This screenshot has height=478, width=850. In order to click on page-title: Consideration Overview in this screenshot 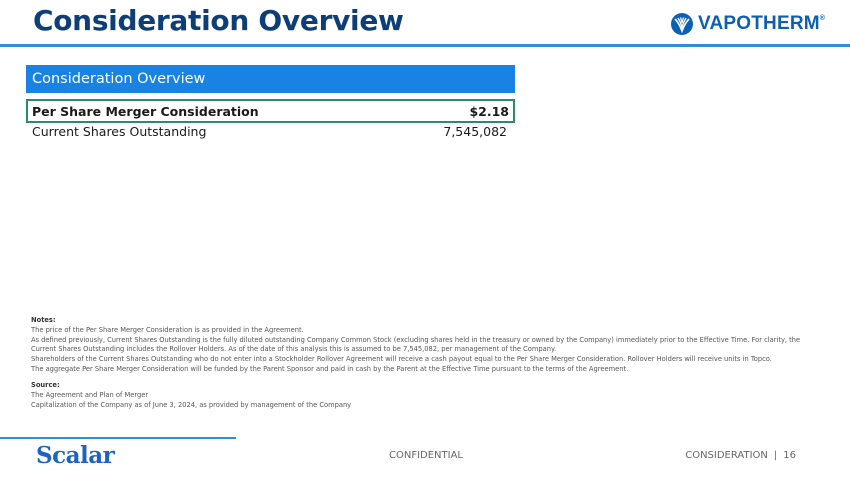, I will do `click(218, 20)`.